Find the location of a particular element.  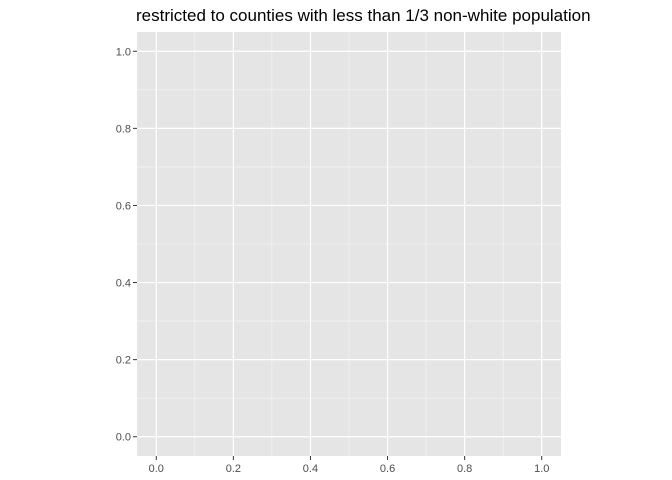

y-tick-label: 1.0 is located at coordinates (123, 52).